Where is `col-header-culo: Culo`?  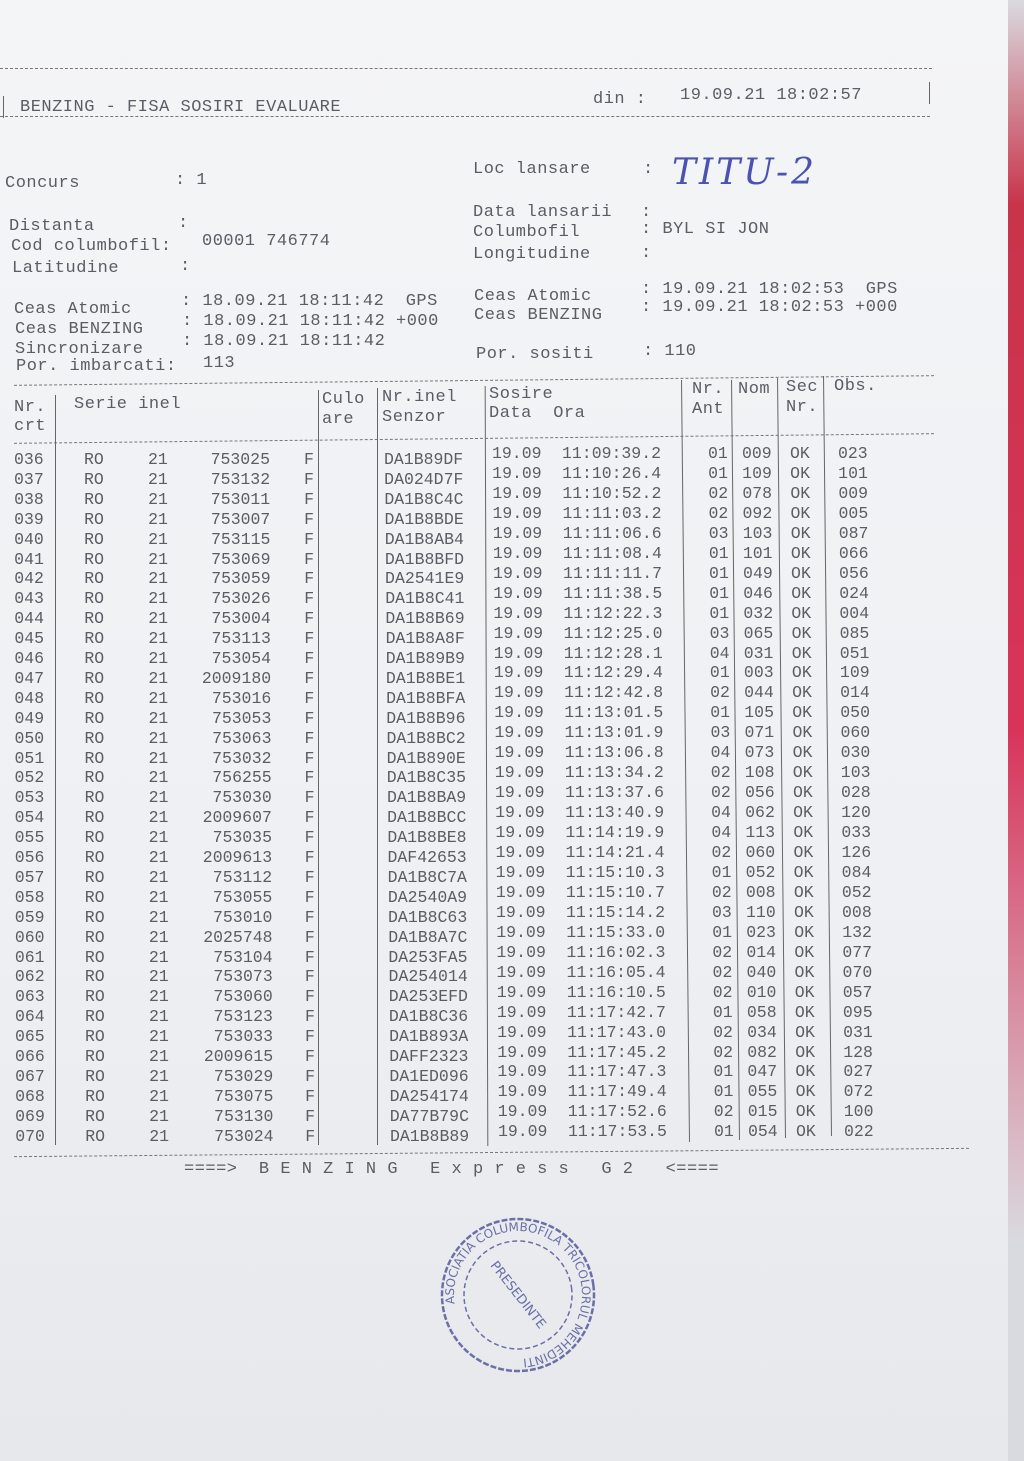
col-header-culo: Culo is located at coordinates (343, 399).